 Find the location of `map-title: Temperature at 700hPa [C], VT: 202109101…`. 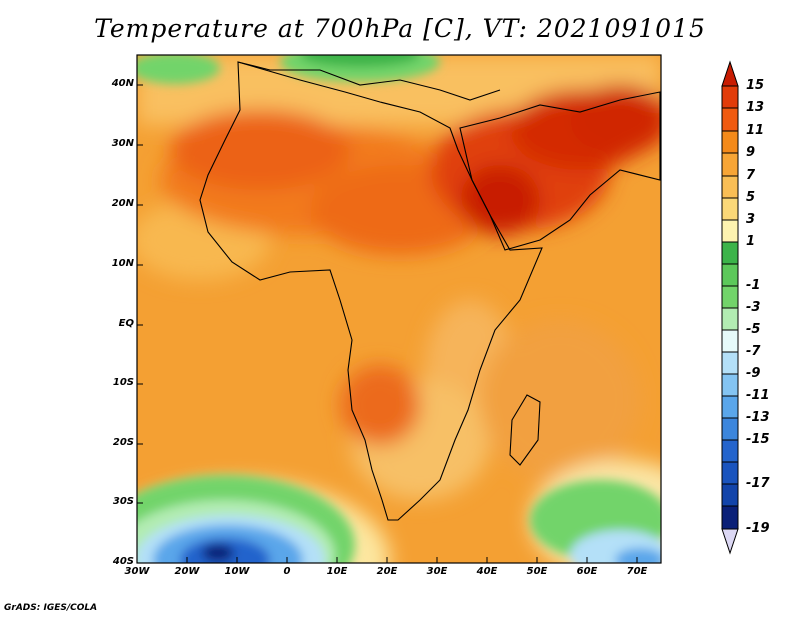

map-title: Temperature at 700hPa [C], VT: 202109101… is located at coordinates (400, 28).